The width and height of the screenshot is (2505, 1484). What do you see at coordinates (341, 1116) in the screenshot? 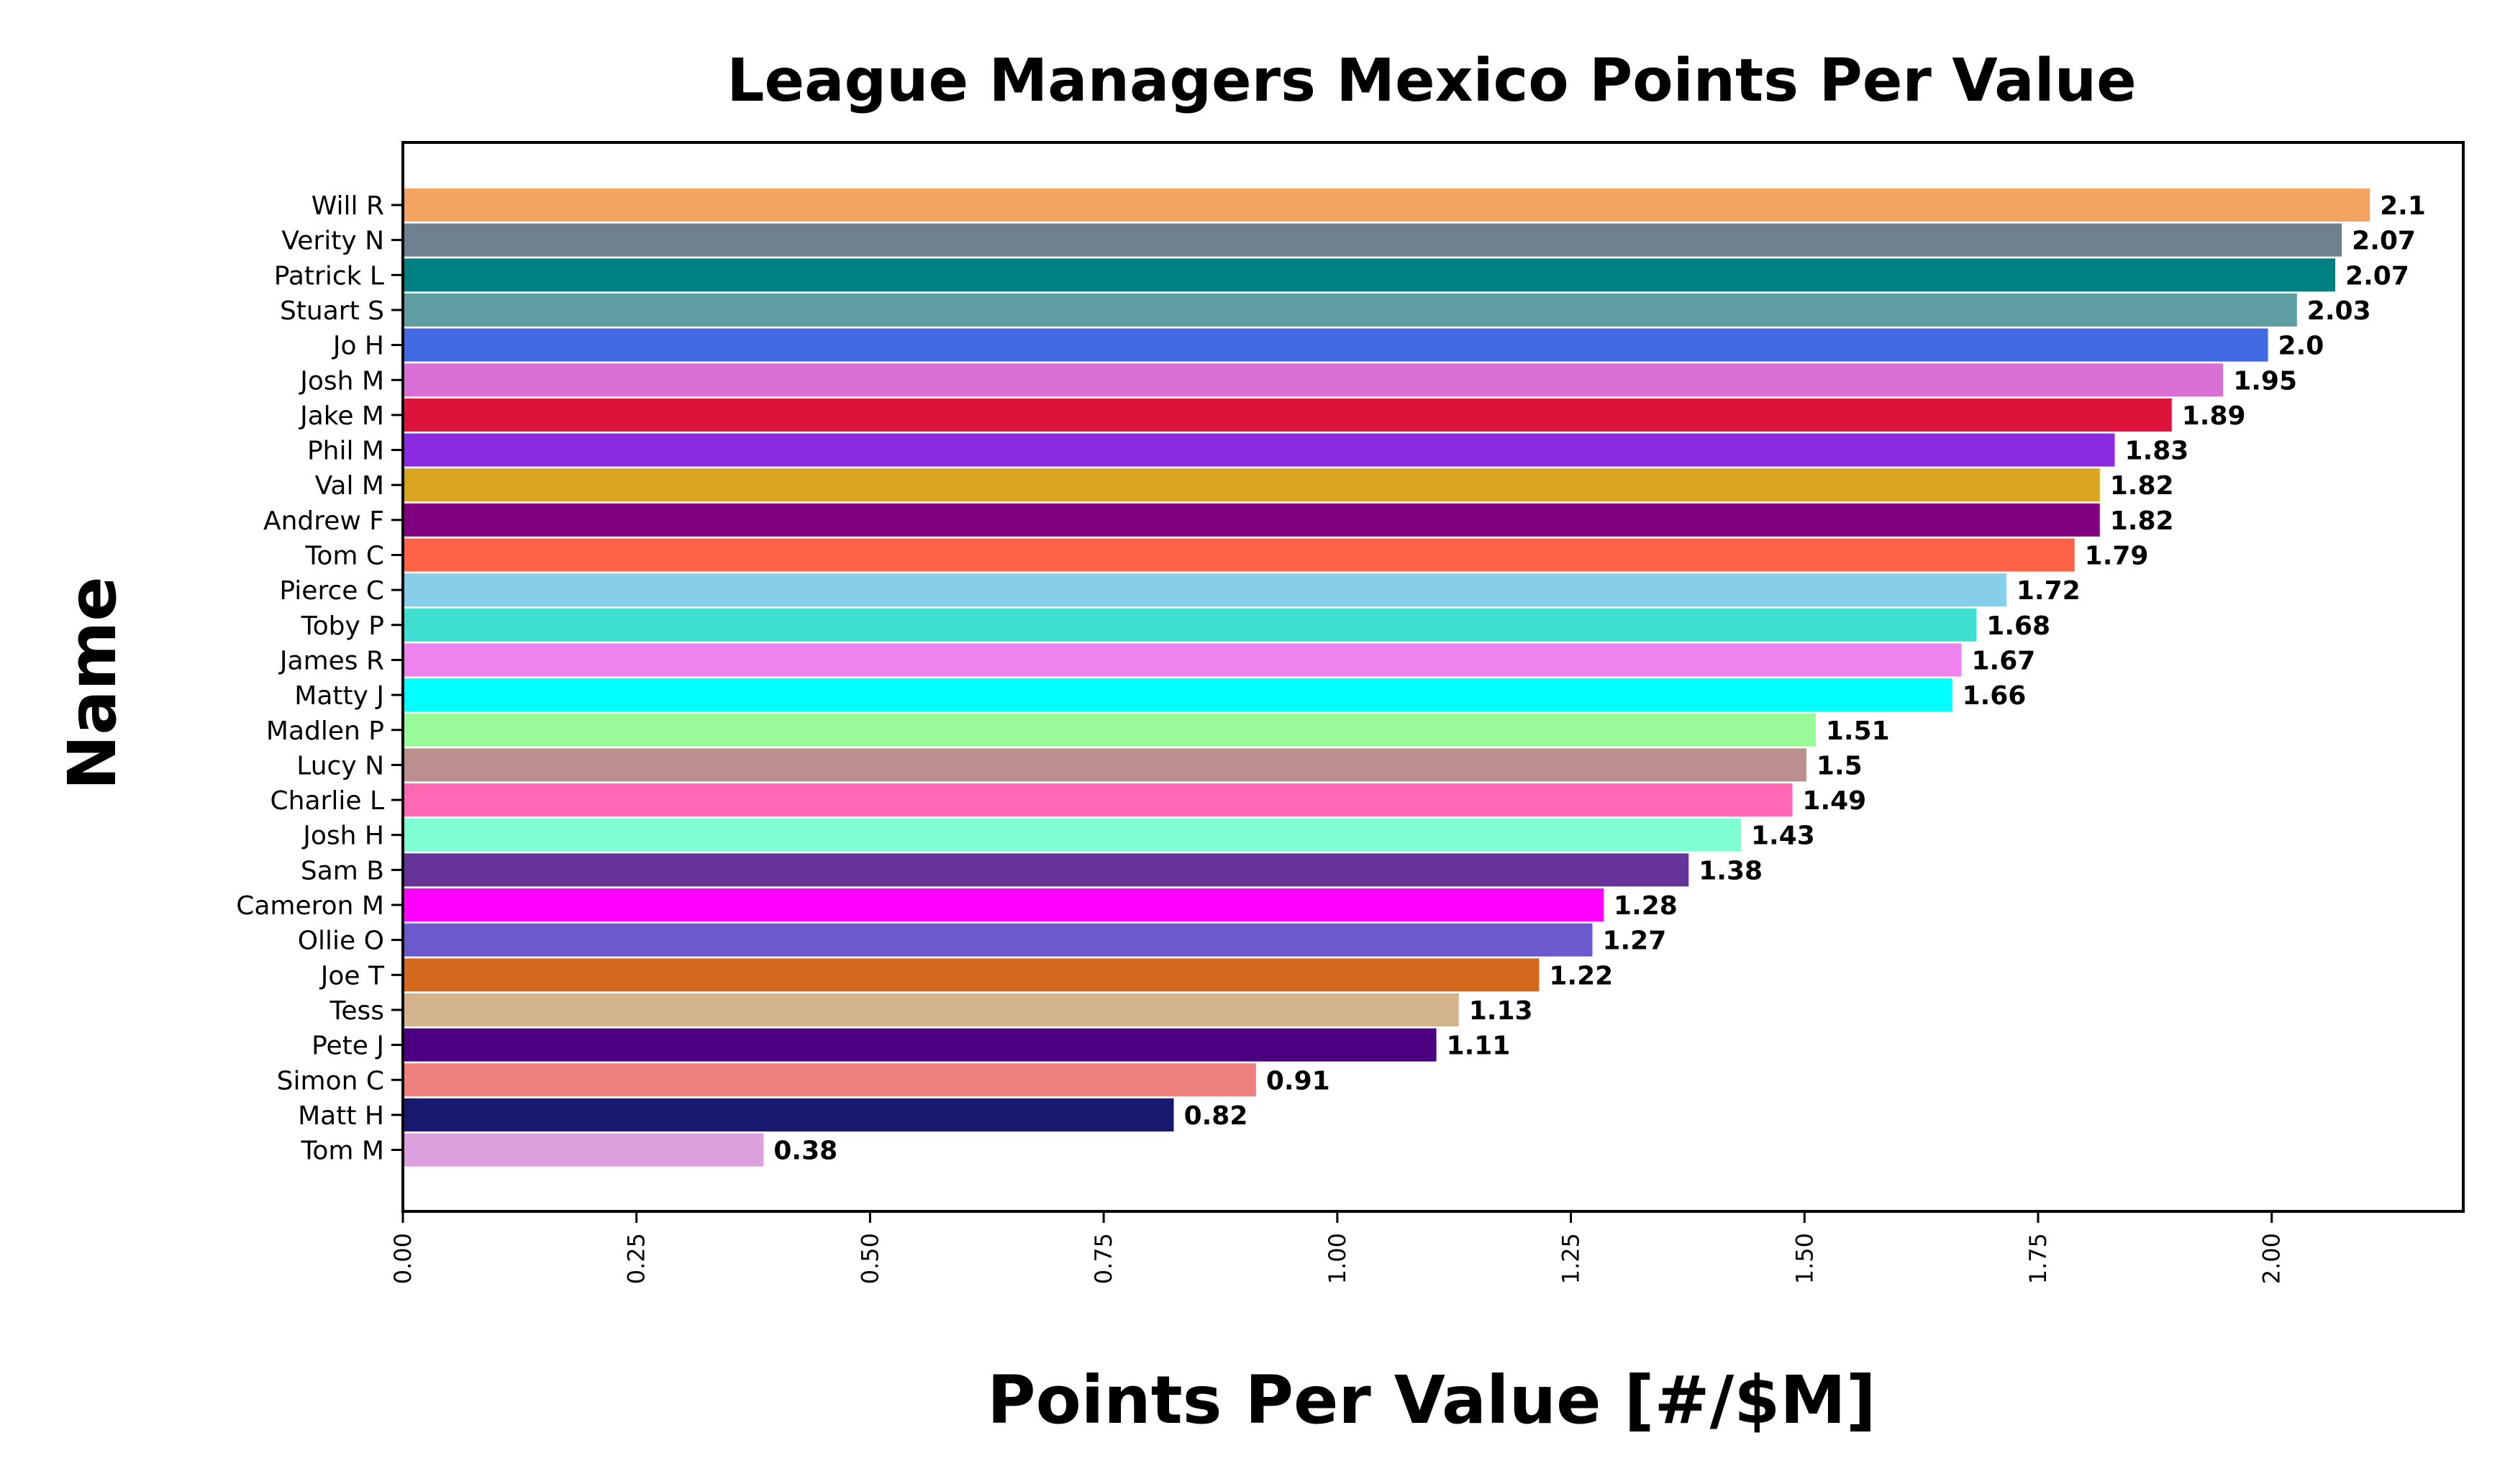
I see `y-tick-label: Matt H` at bounding box center [341, 1116].